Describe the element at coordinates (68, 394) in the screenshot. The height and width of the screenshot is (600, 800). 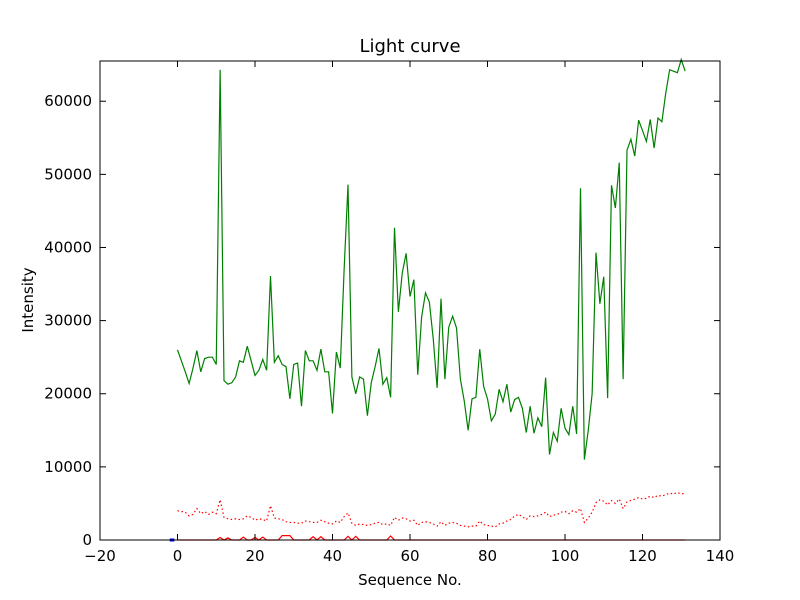
I see `y-tick-label: 20000` at that location.